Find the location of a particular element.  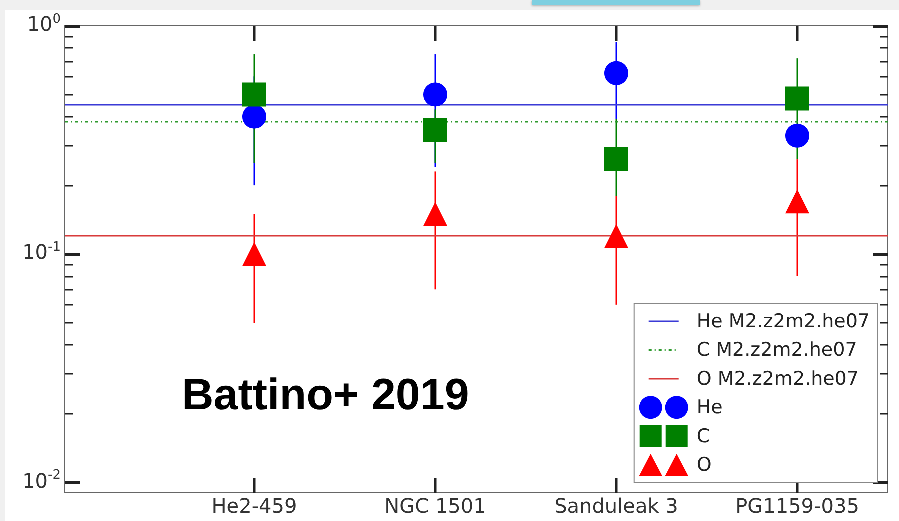

legend-label: C M2.z2m2.he07 is located at coordinates (777, 350).